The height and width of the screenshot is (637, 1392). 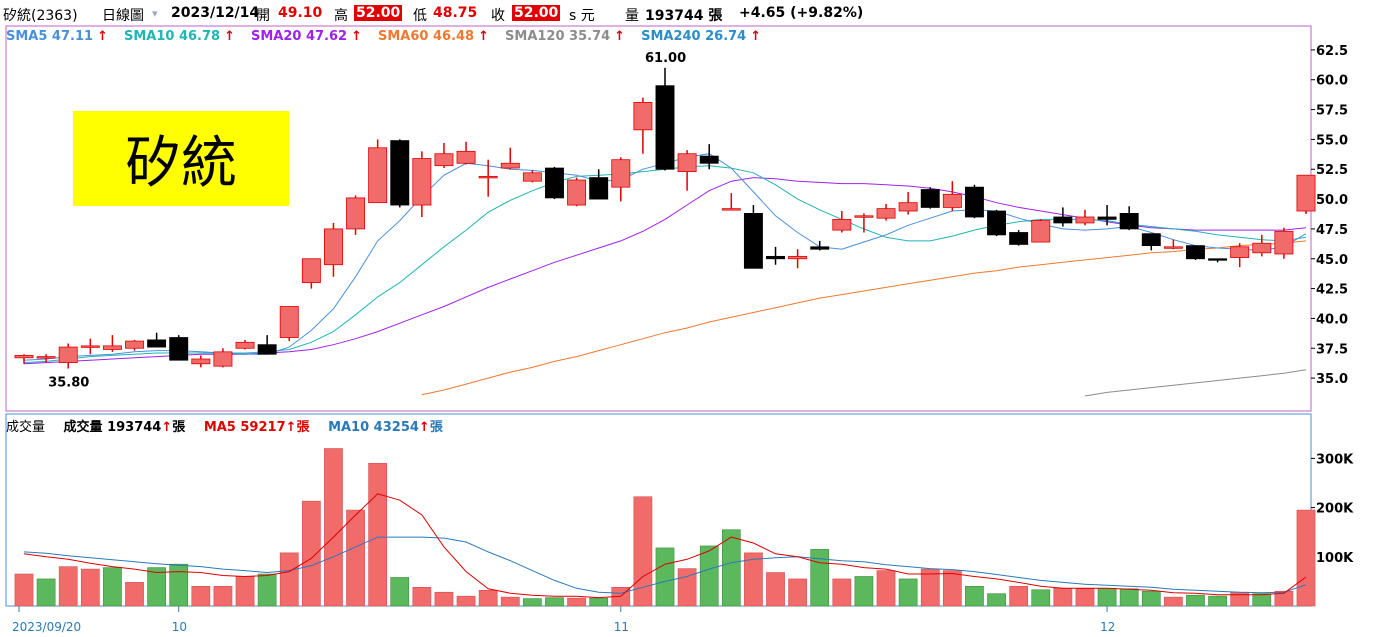 I want to click on price-annotation: 61.00, so click(x=665, y=58).